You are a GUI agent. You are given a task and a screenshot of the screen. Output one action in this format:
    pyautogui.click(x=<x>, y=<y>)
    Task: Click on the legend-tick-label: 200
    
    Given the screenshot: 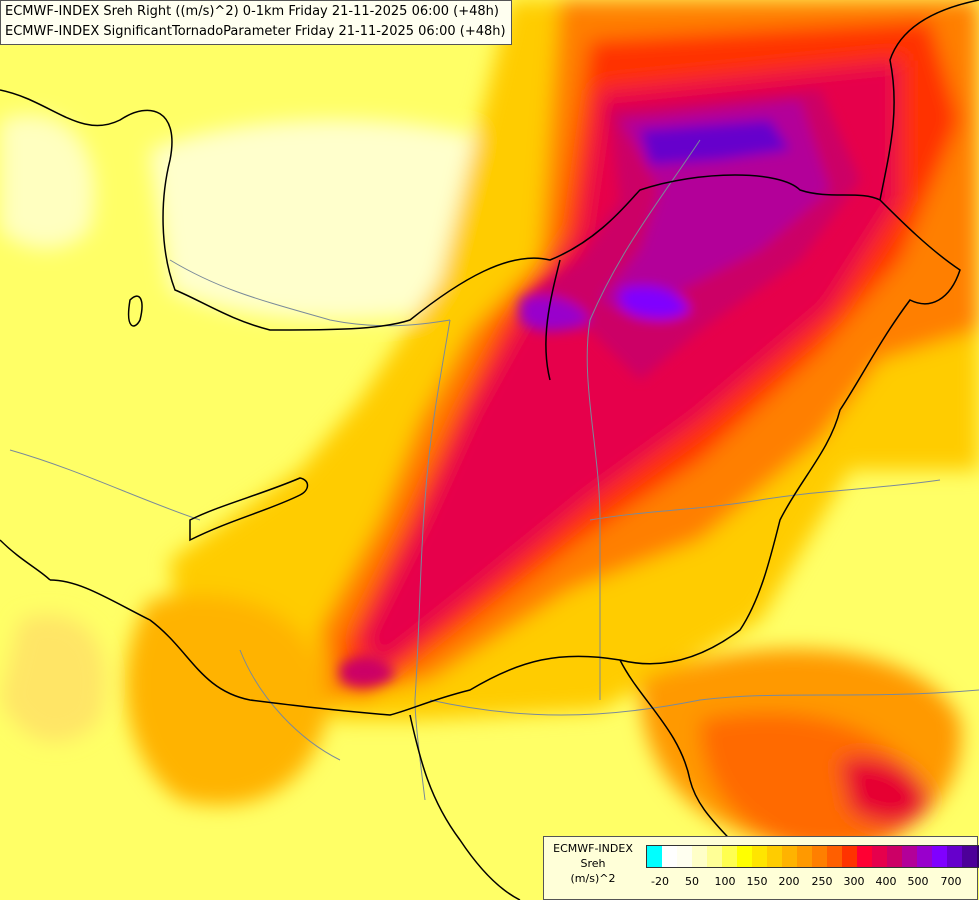 What is the action you would take?
    pyautogui.click(x=789, y=881)
    